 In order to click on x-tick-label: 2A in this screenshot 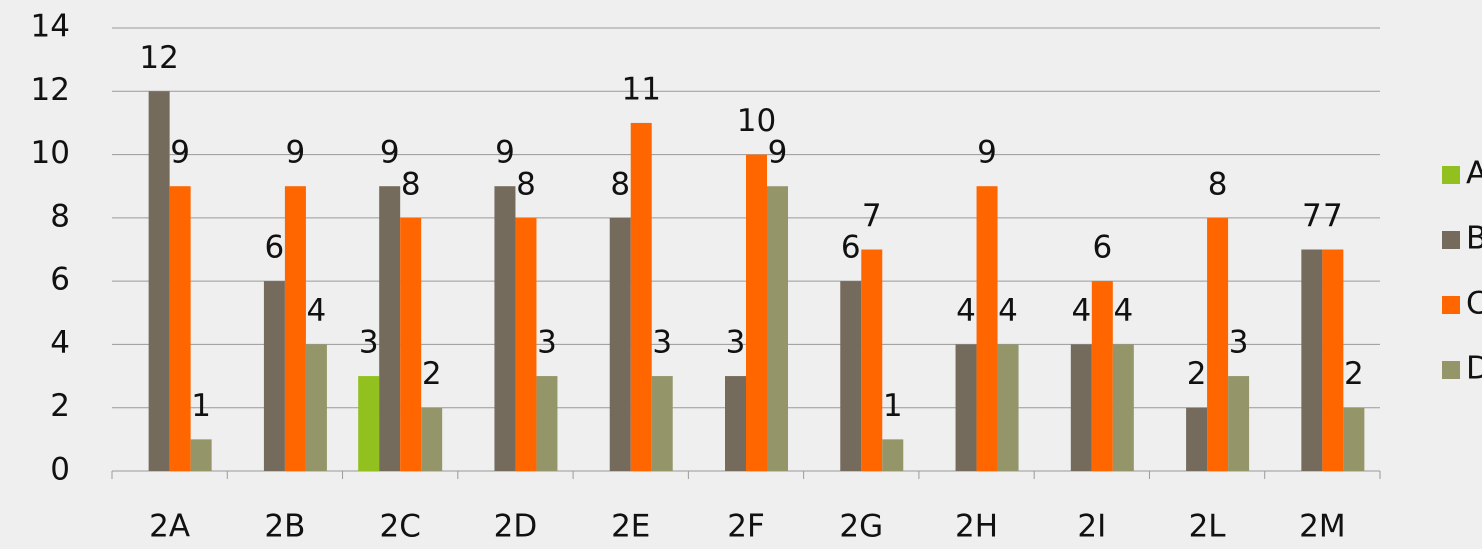, I will do `click(169, 527)`.